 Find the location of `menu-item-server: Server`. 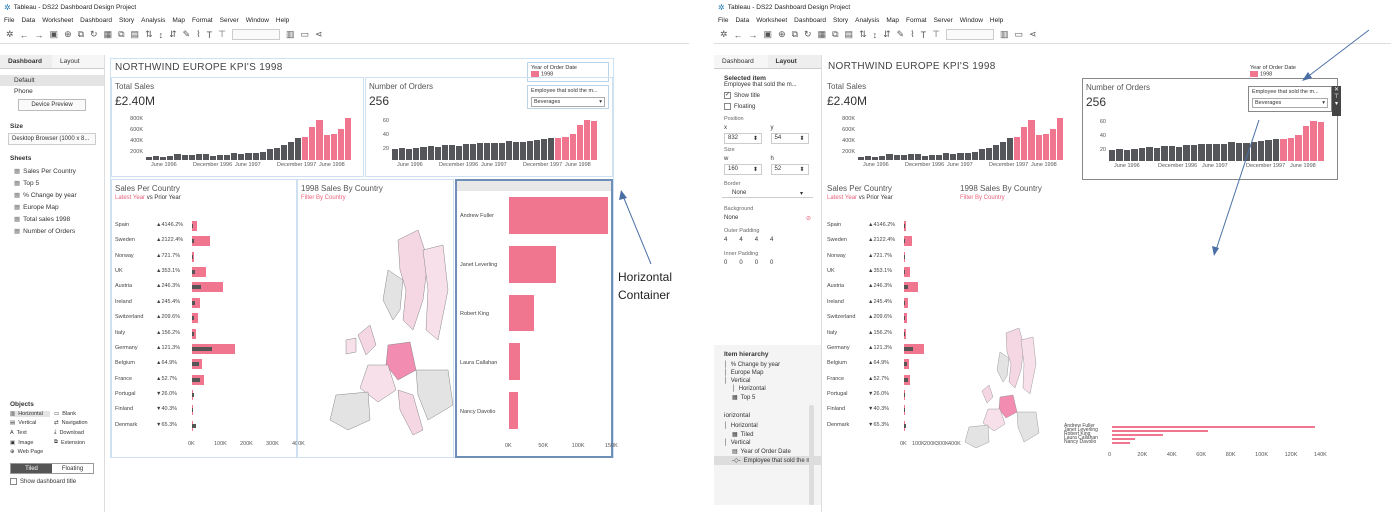

menu-item-server: Server is located at coordinates (229, 20).